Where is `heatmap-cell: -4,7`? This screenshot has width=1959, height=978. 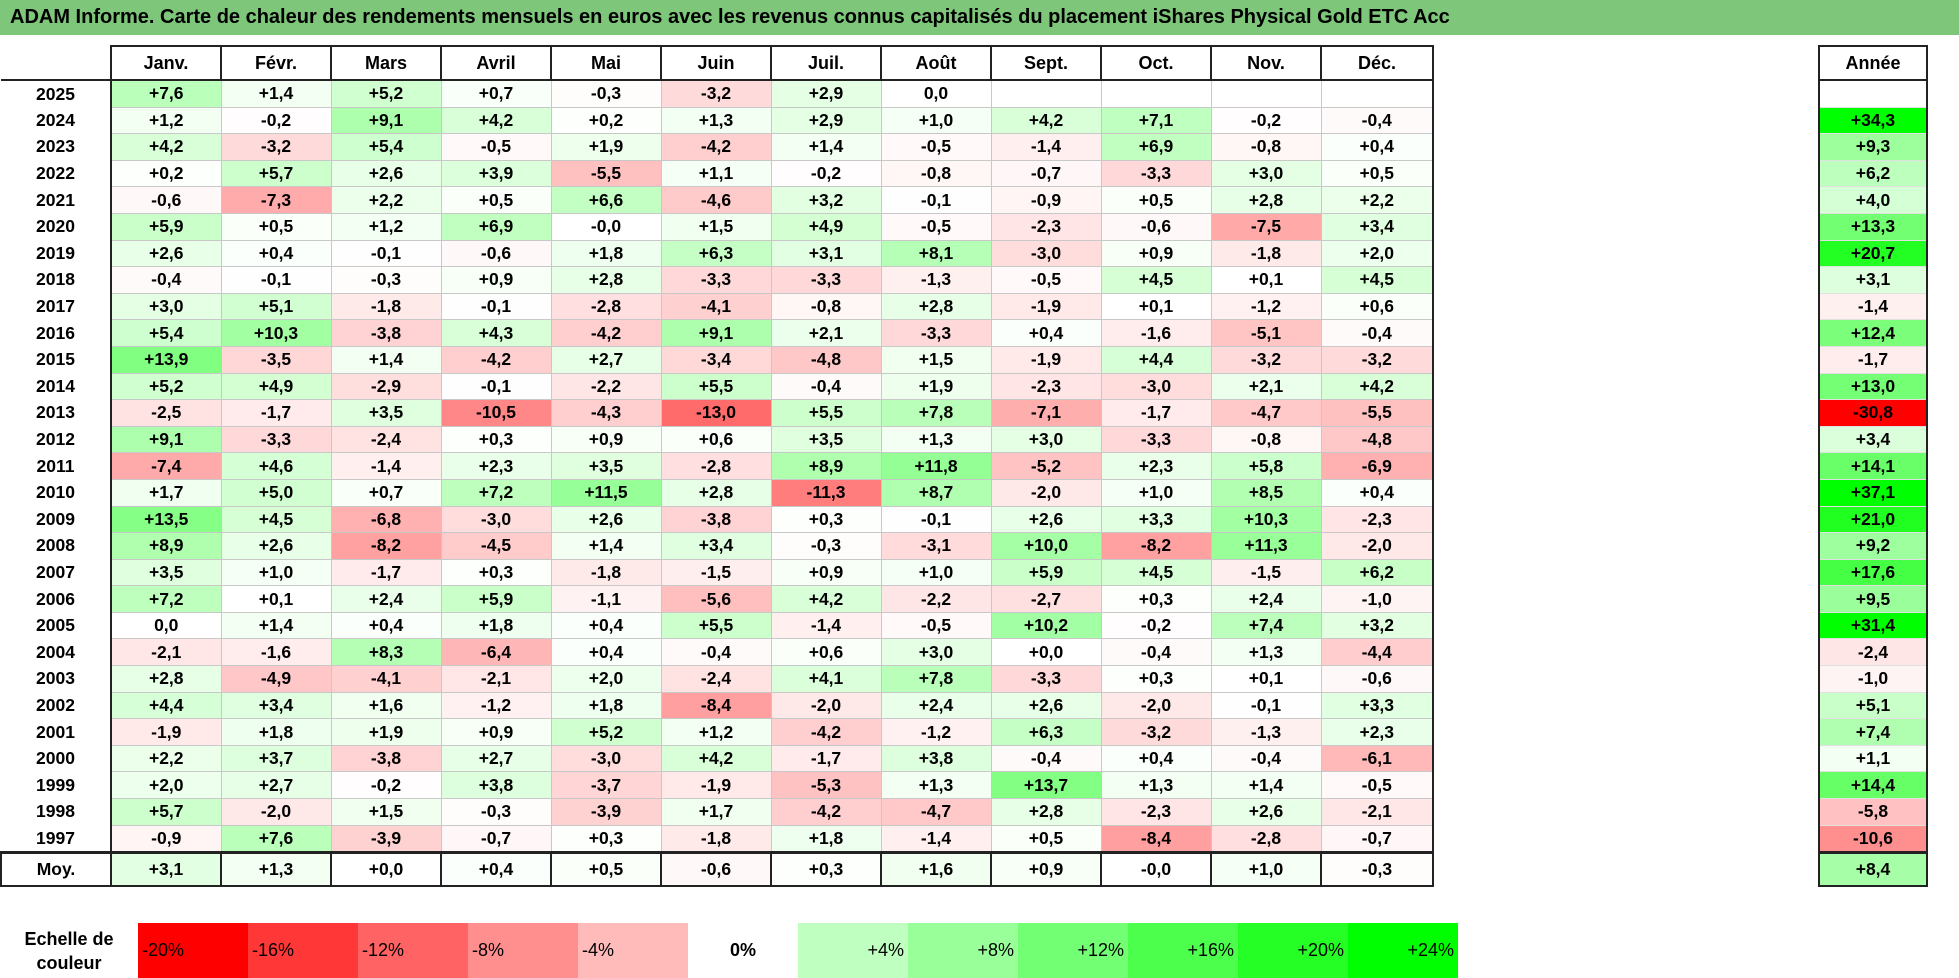 heatmap-cell: -4,7 is located at coordinates (1266, 413).